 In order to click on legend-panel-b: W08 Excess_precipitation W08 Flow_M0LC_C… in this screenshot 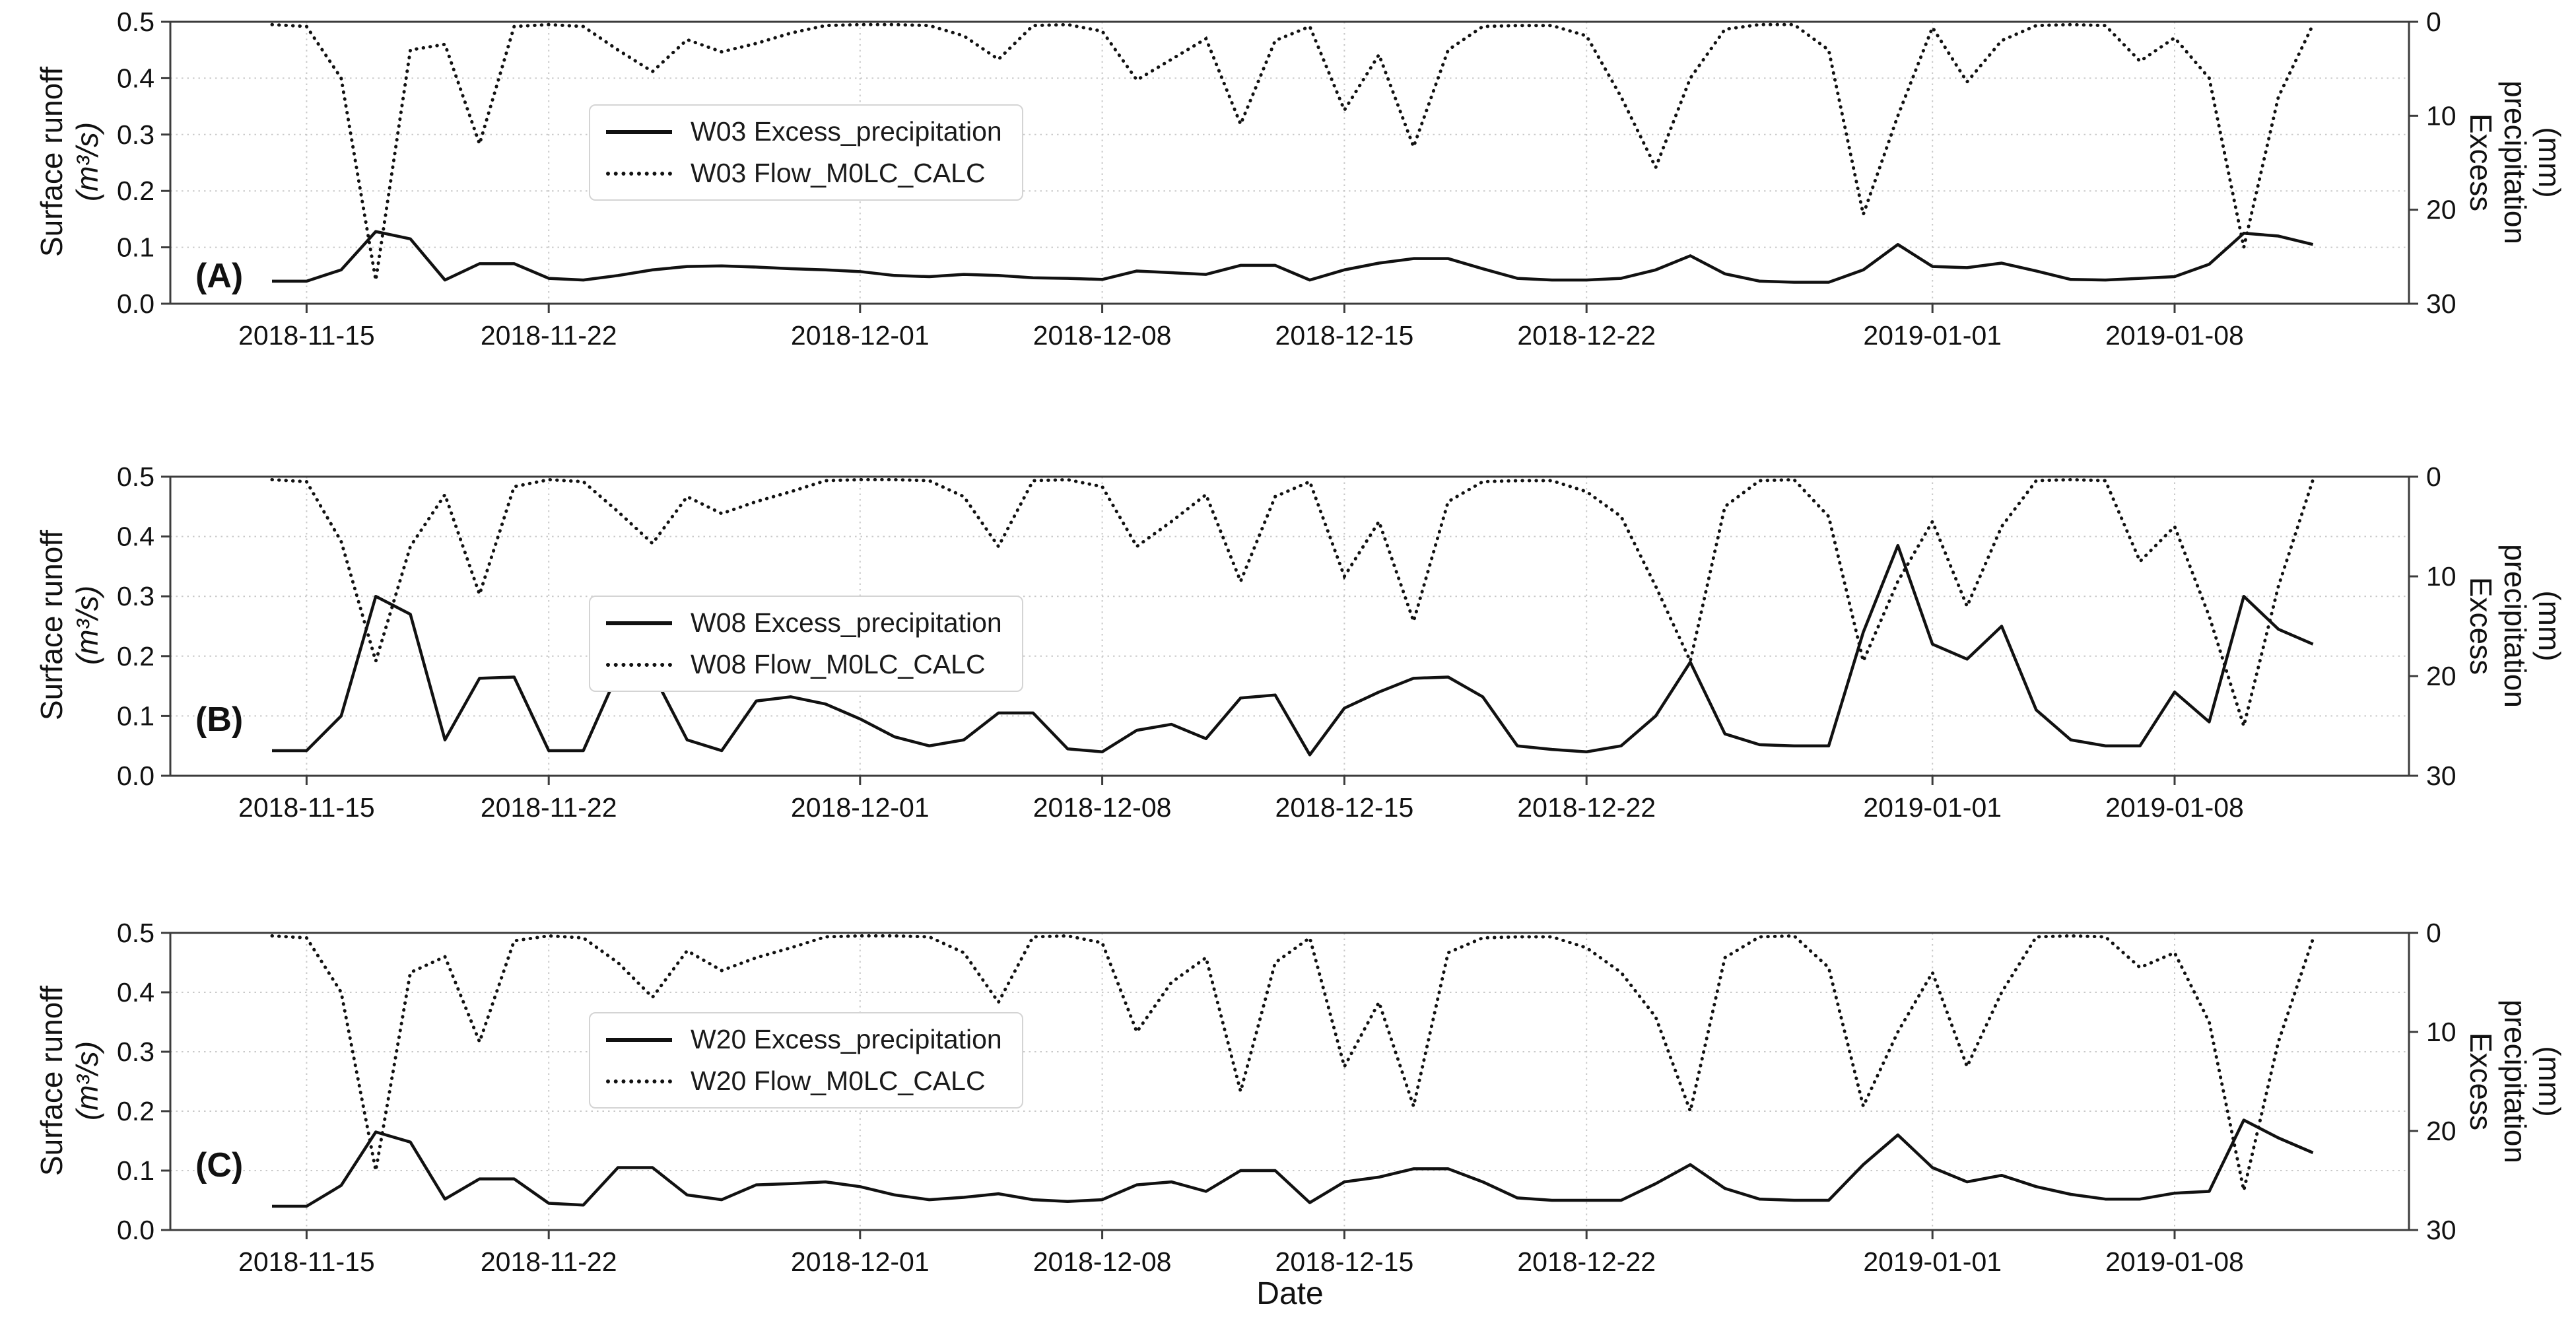, I will do `click(806, 644)`.